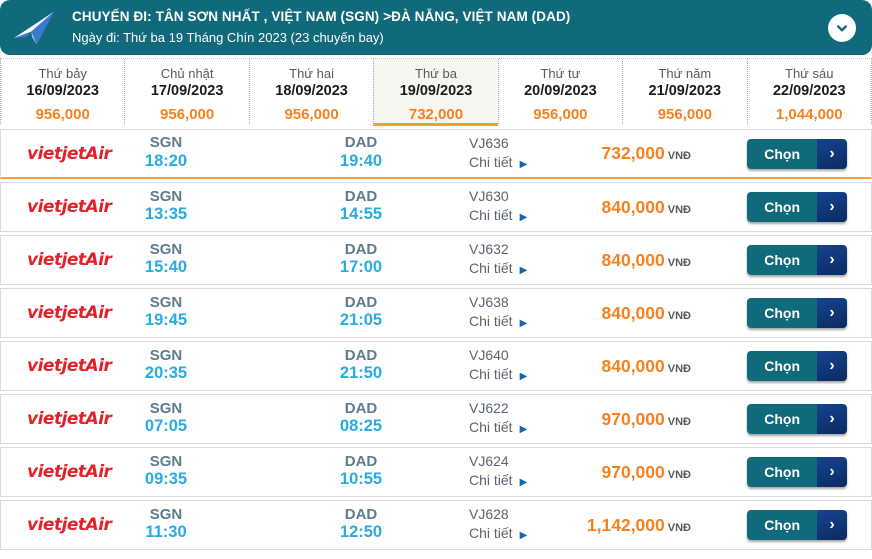 The image size is (872, 559). What do you see at coordinates (361, 214) in the screenshot?
I see `arrival-time: 14:55` at bounding box center [361, 214].